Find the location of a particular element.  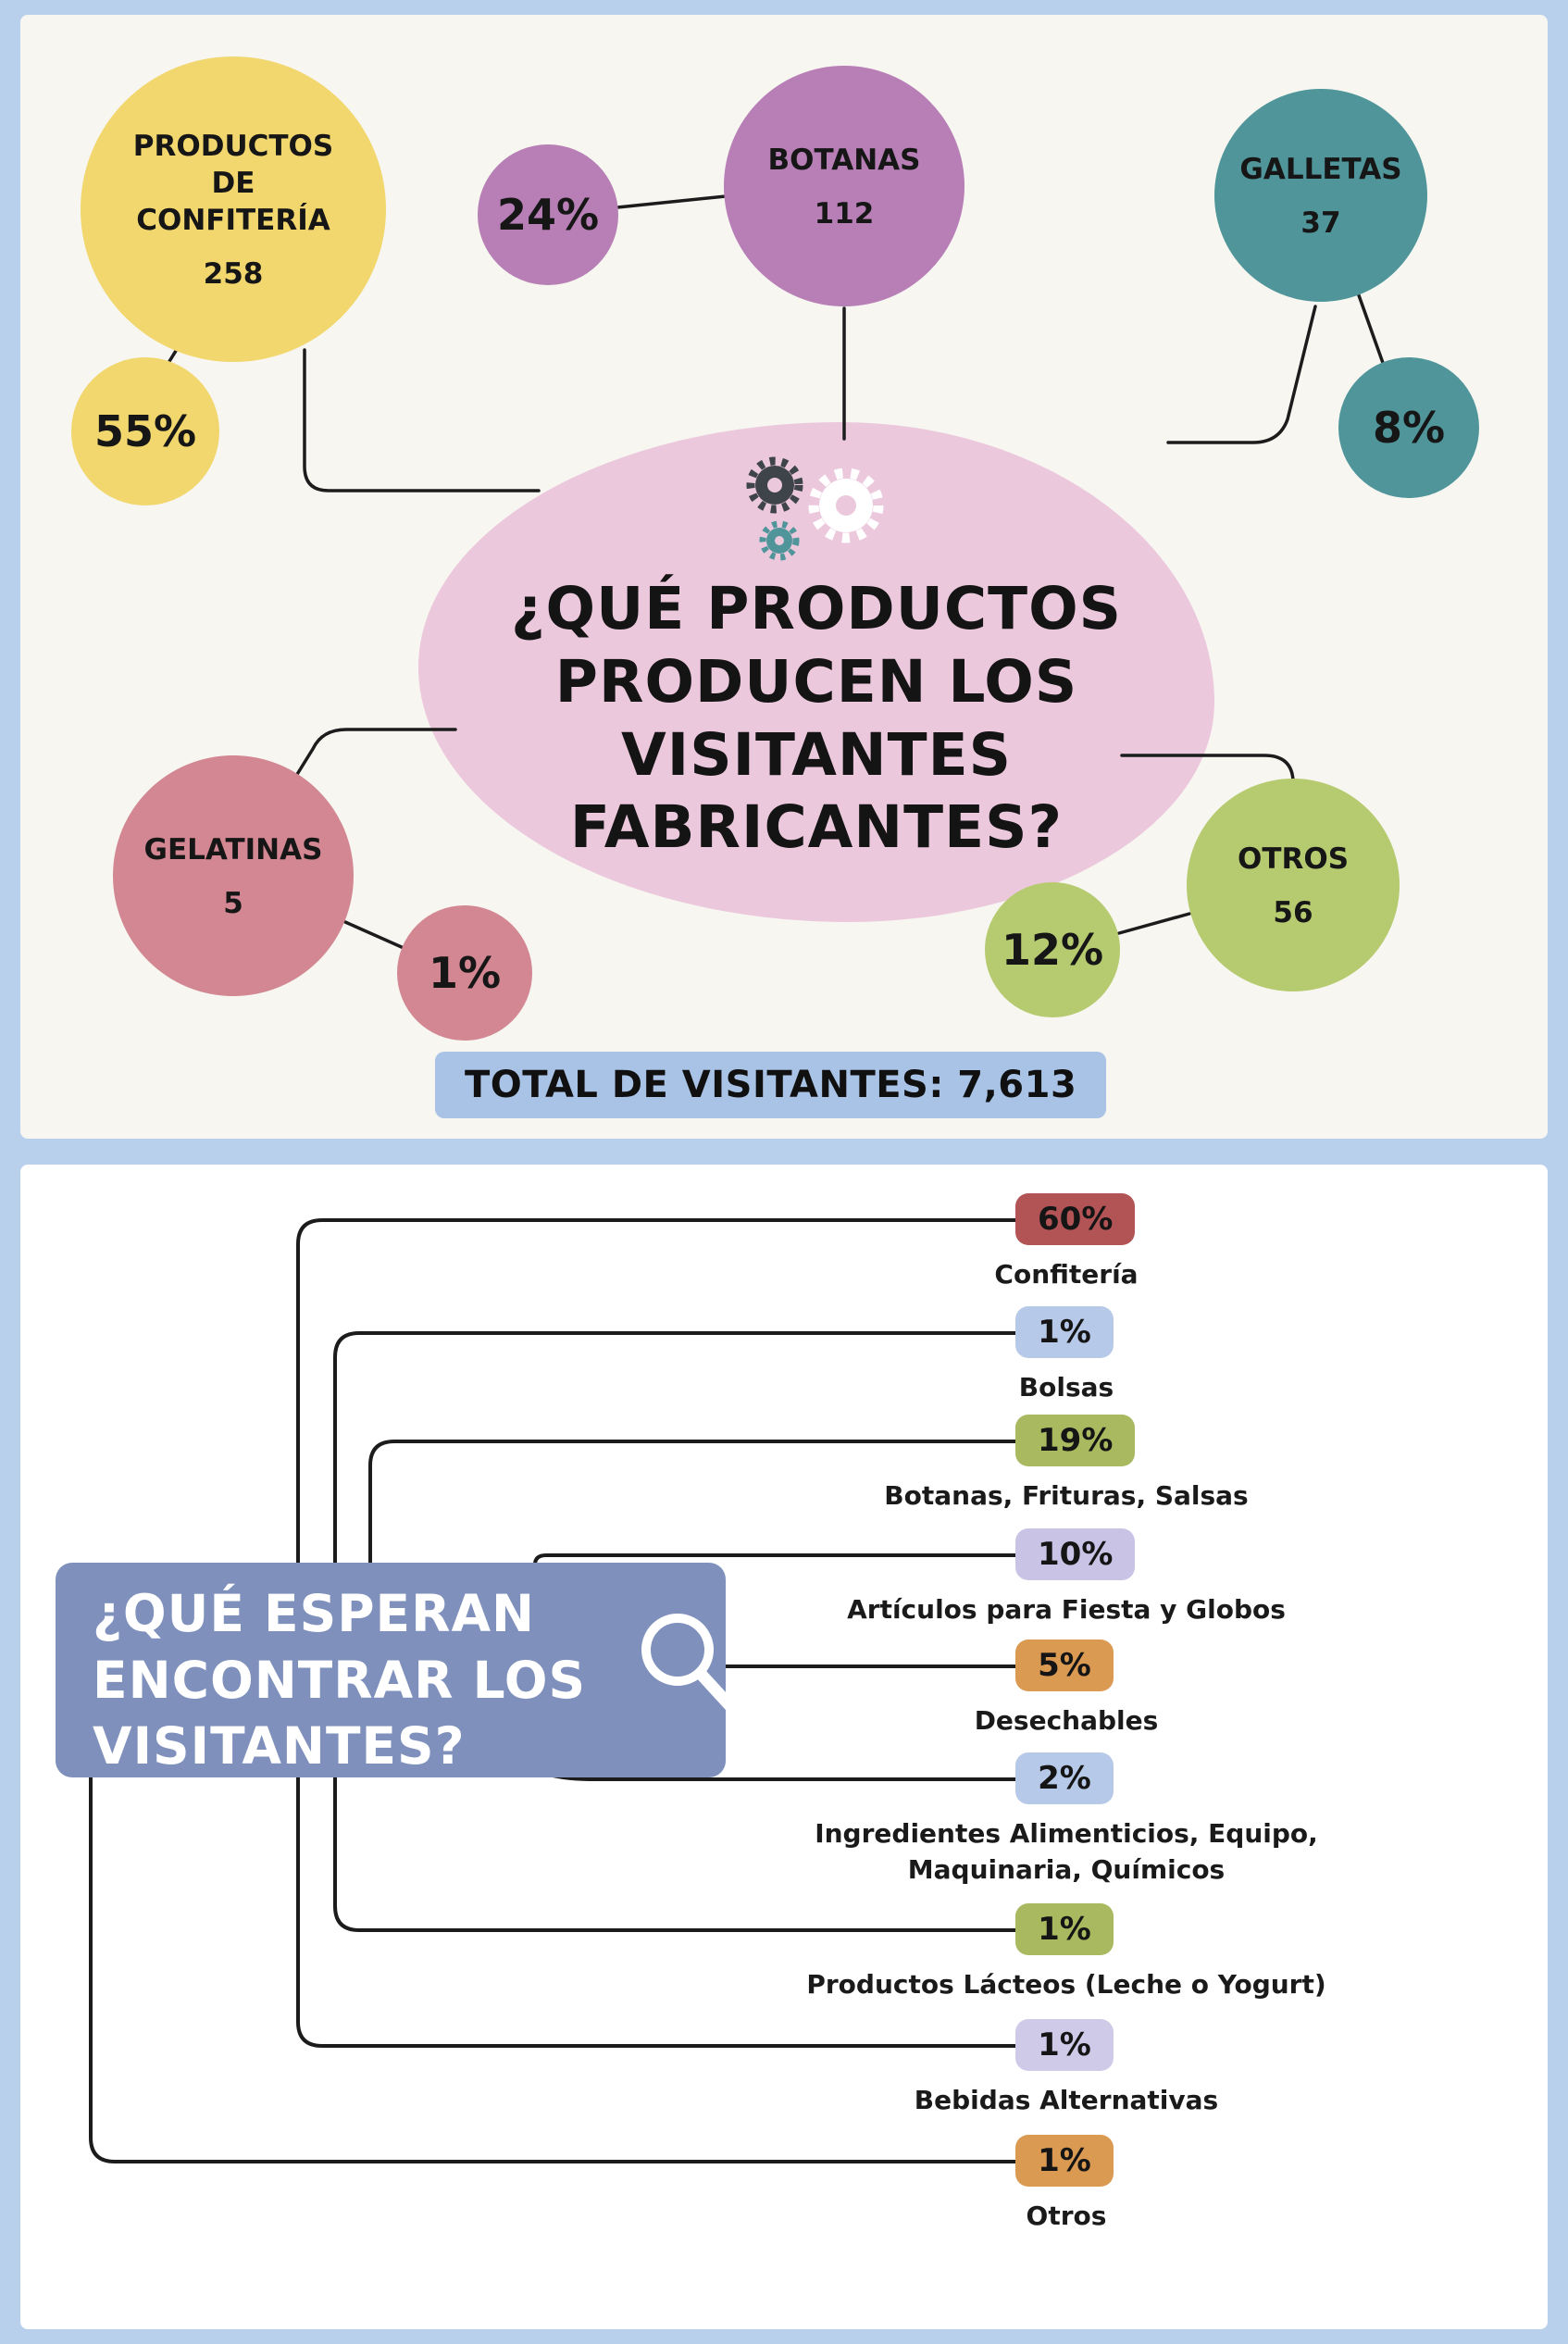

item-label: Desechables is located at coordinates (1066, 1720).